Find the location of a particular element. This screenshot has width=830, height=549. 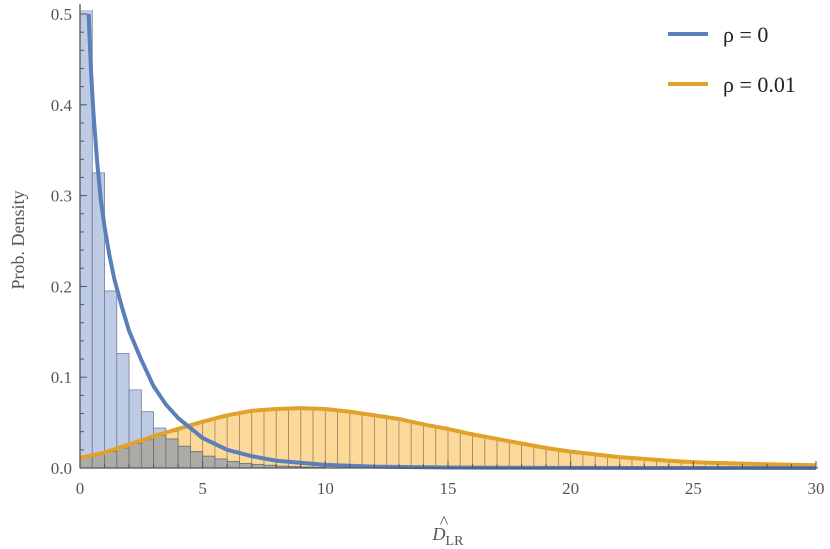

x-tick-label: 5 is located at coordinates (202, 488).